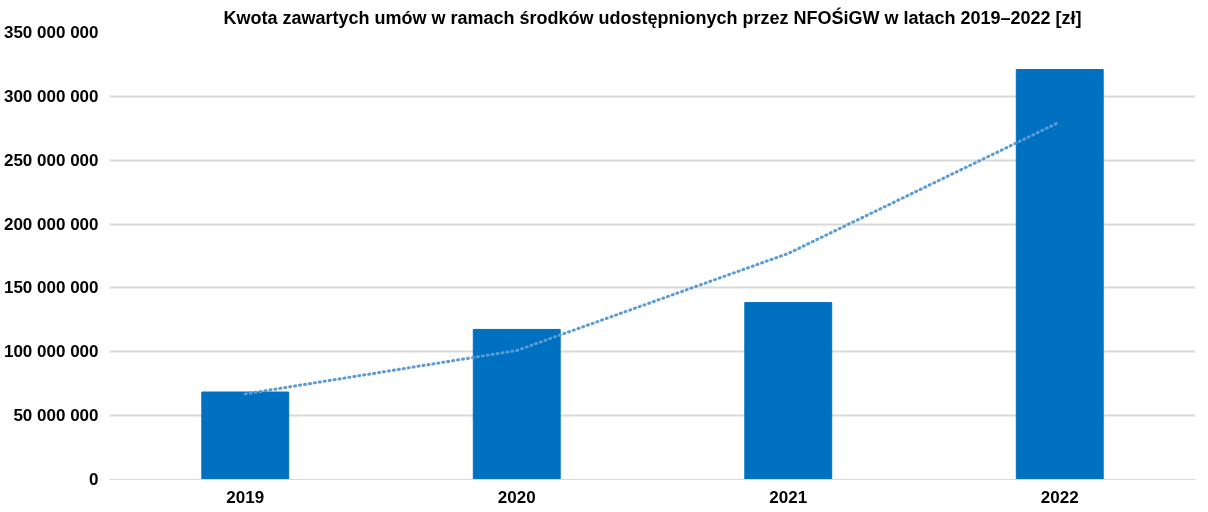 The image size is (1208, 512). Describe the element at coordinates (788, 497) in the screenshot. I see `x-tick-label: 2021` at that location.